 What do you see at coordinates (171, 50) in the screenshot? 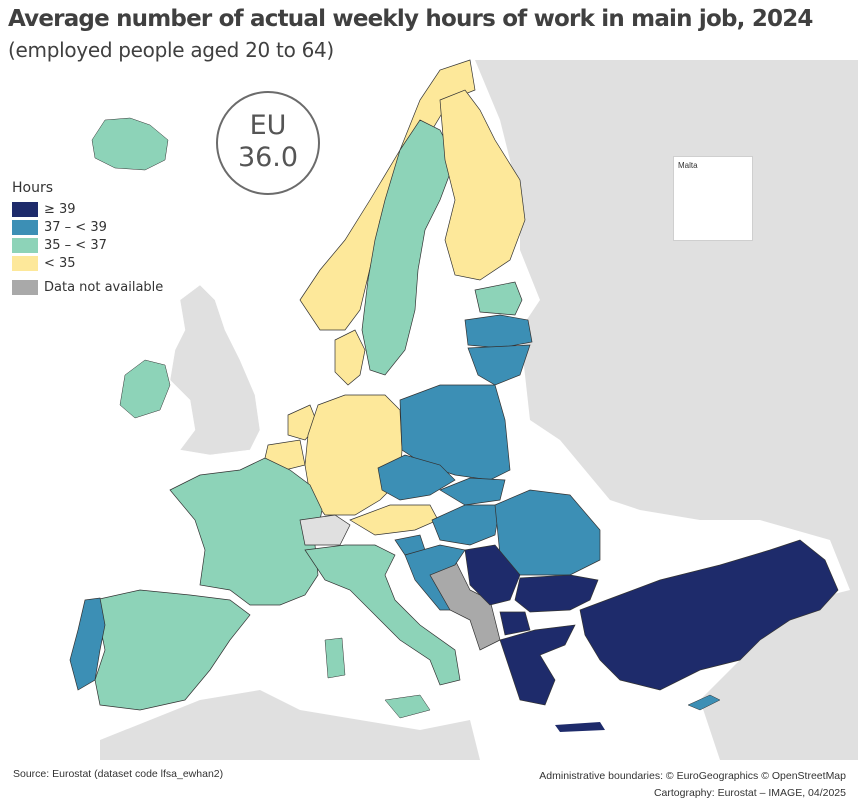
I see `map-subtitle: (employed people aged 20 to 64)` at bounding box center [171, 50].